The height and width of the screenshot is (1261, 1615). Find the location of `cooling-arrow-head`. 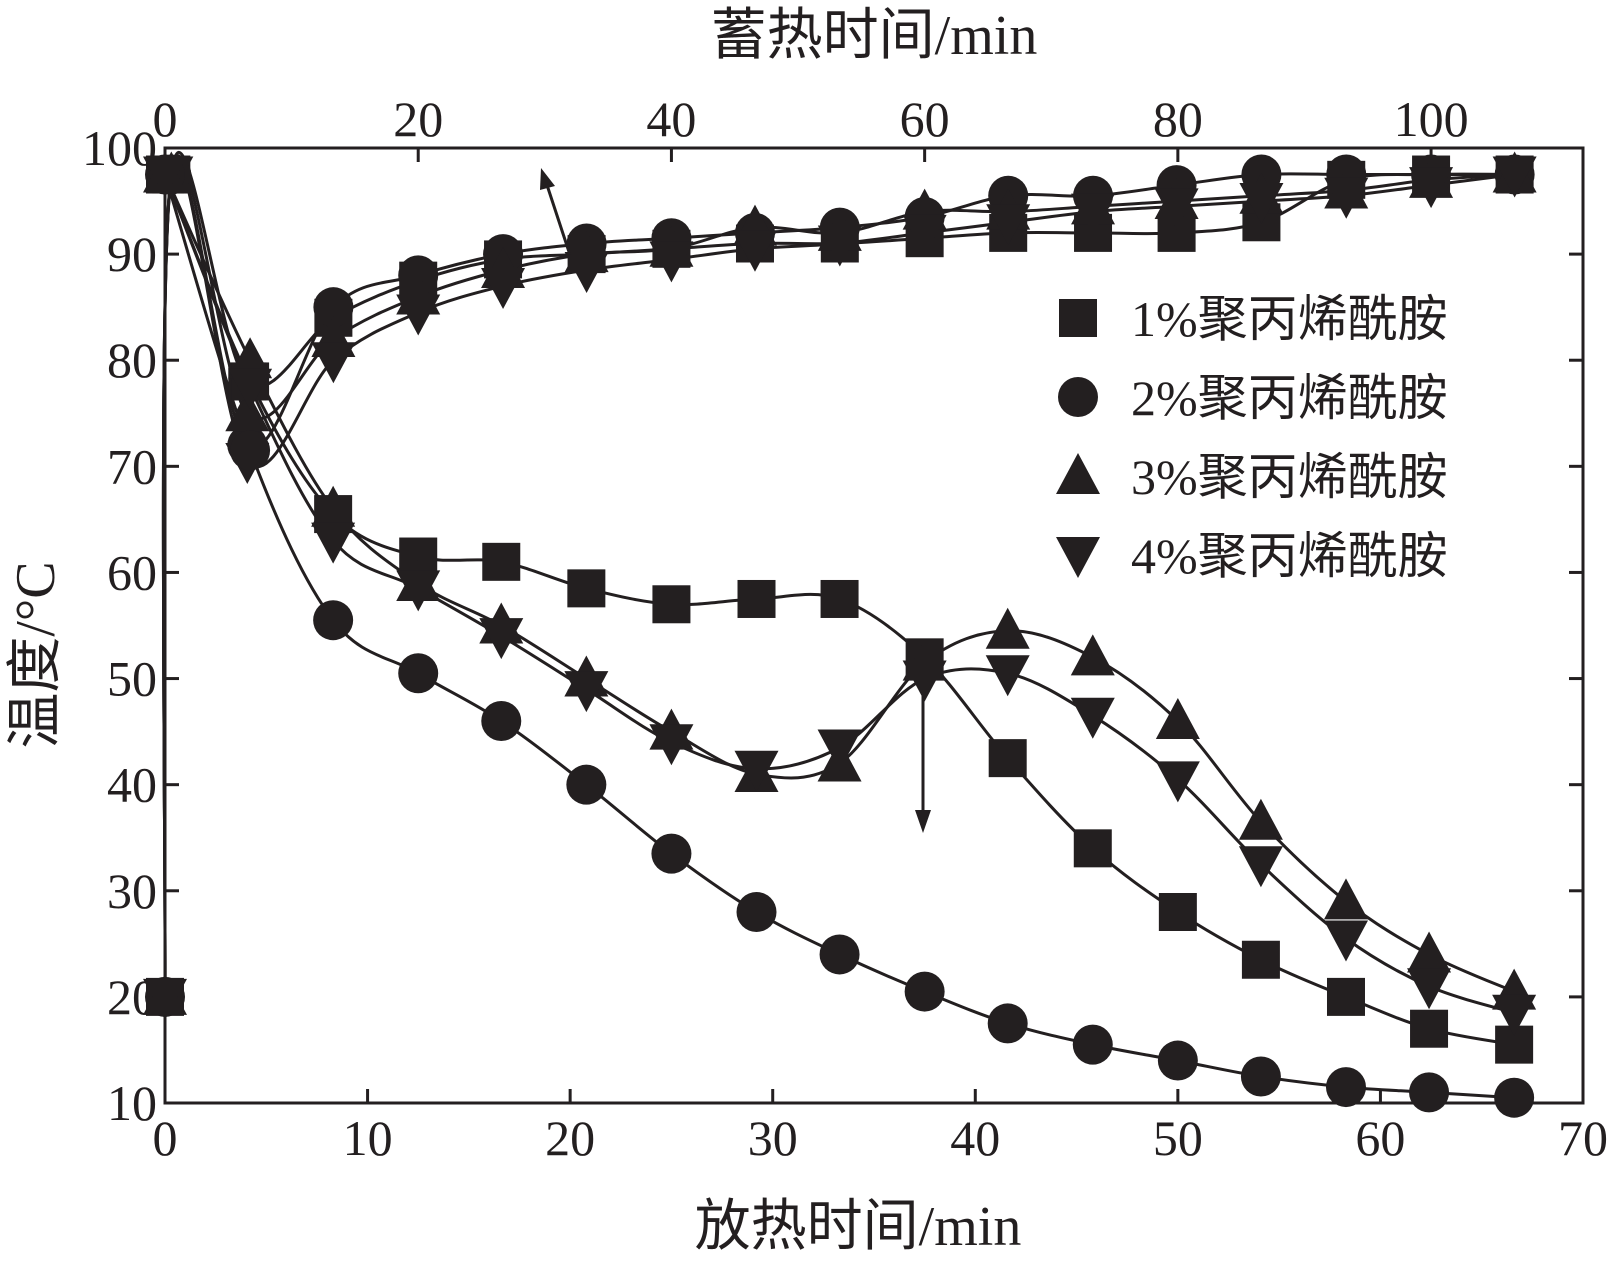

cooling-arrow-head is located at coordinates (923, 821).